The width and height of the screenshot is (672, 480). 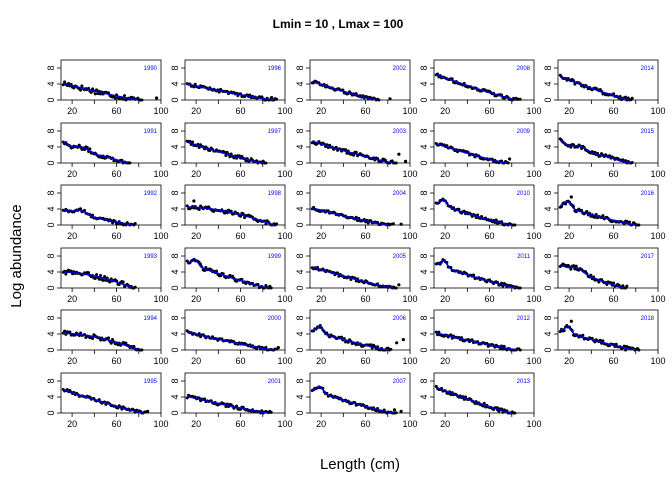 I want to click on panel: 0 4 8 20 60 100 2003, so click(x=356, y=150).